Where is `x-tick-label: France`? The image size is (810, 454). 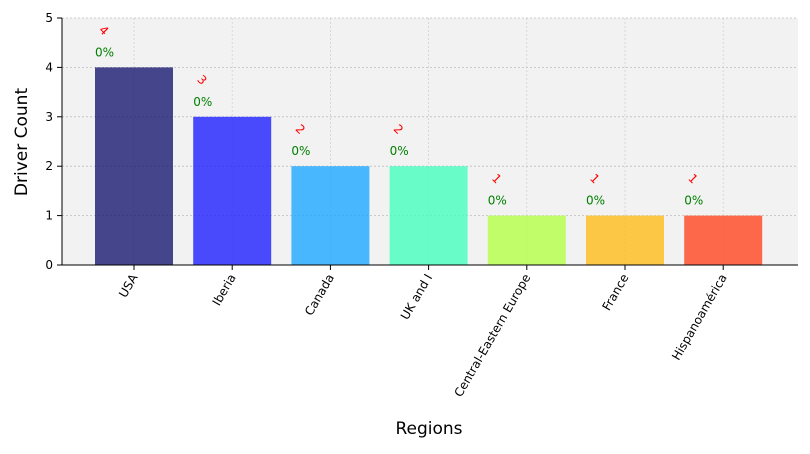 x-tick-label: France is located at coordinates (616, 293).